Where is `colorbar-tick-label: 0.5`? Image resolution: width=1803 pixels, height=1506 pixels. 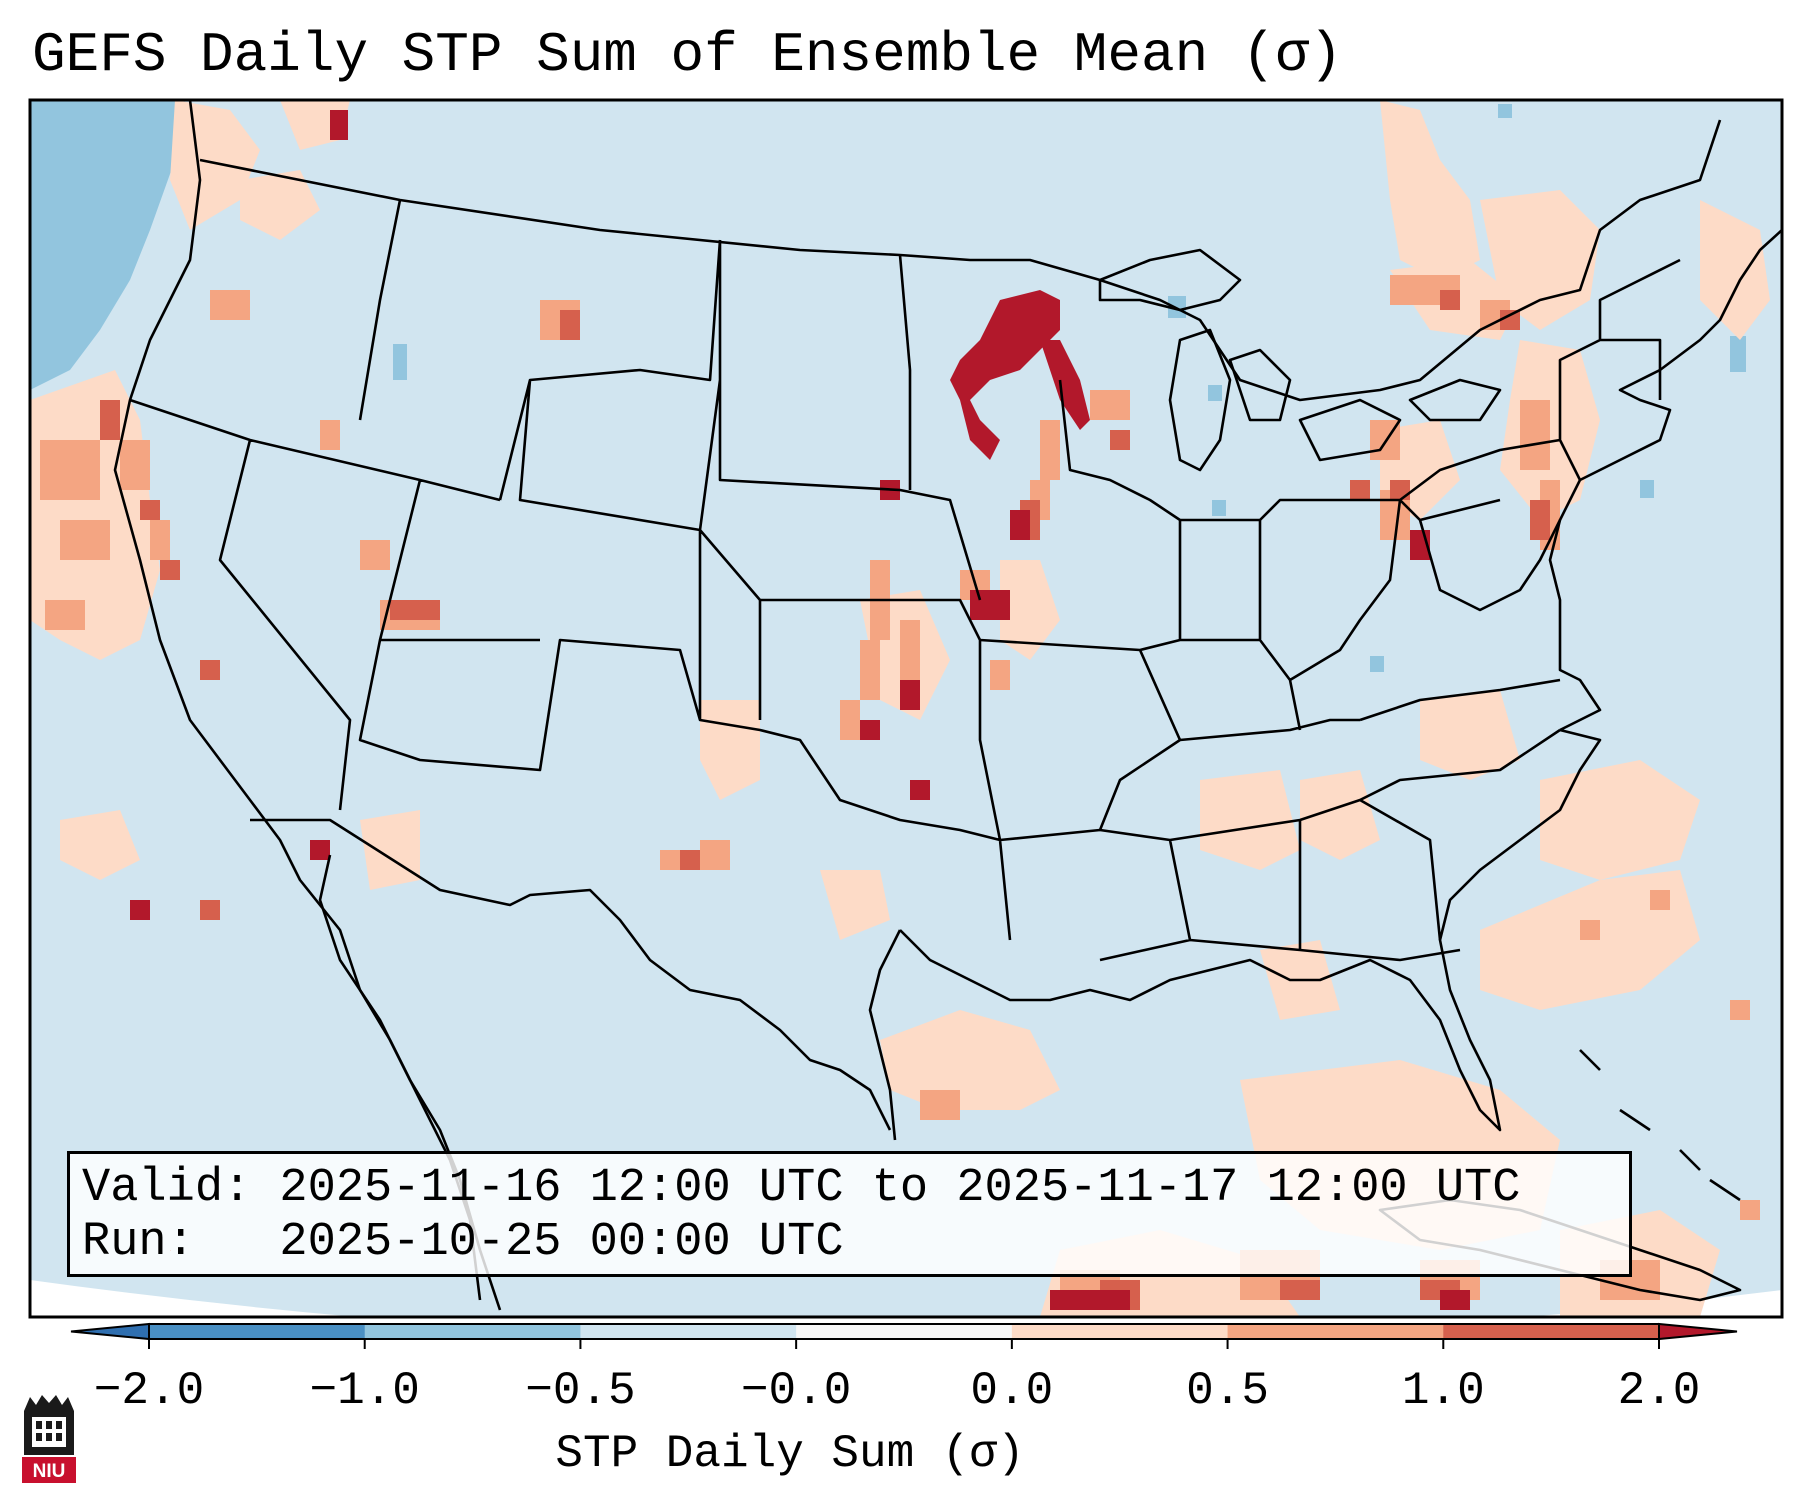 colorbar-tick-label: 0.5 is located at coordinates (1227, 1391).